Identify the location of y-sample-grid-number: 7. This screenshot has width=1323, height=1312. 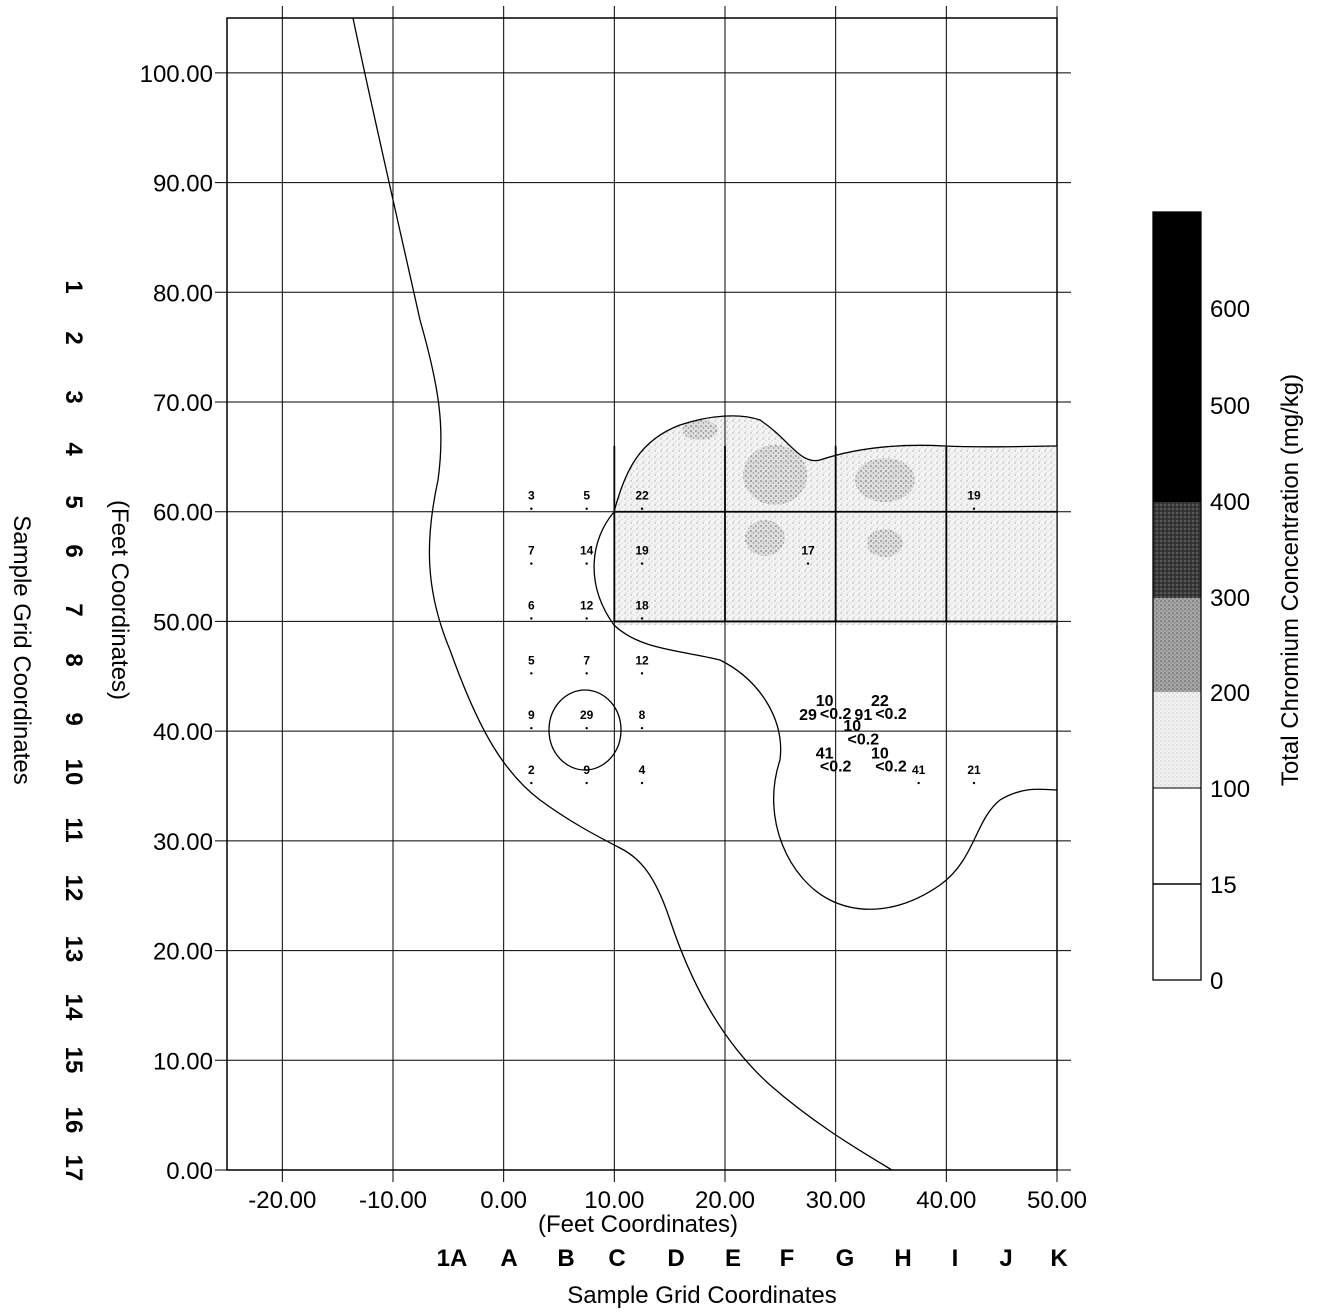
(73, 609).